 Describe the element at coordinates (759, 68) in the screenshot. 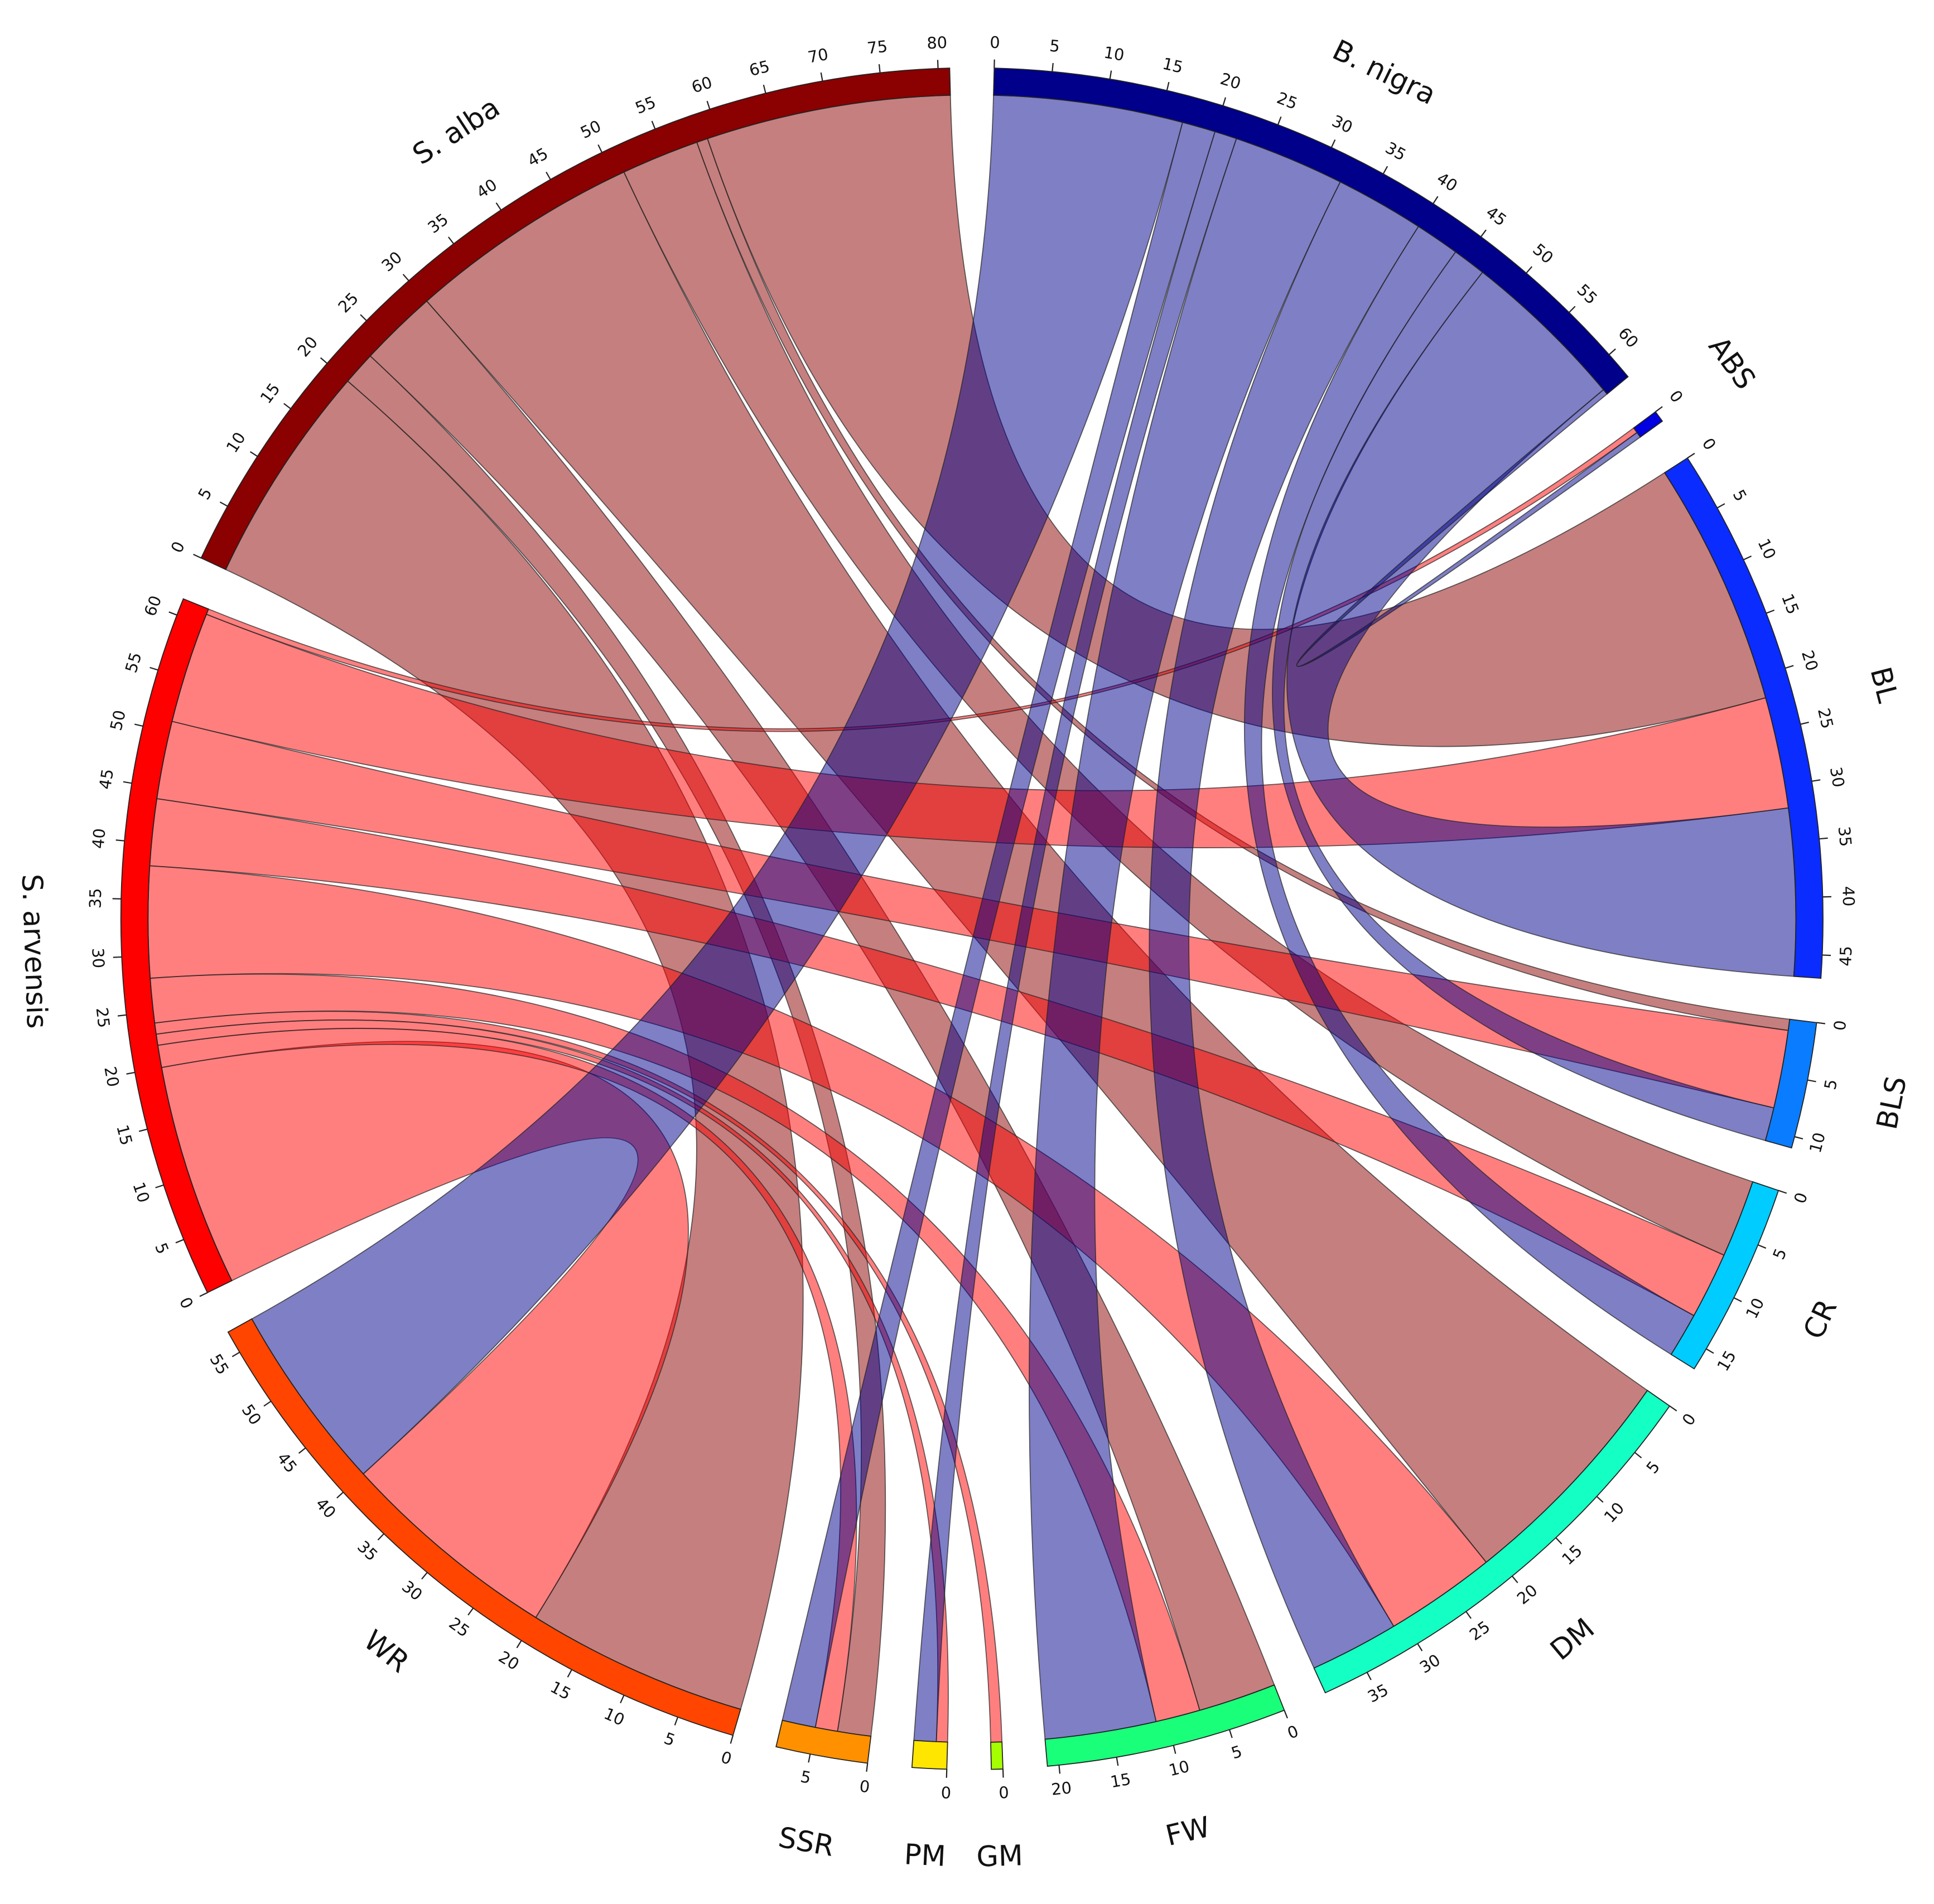

I see `tick-label: 65` at that location.